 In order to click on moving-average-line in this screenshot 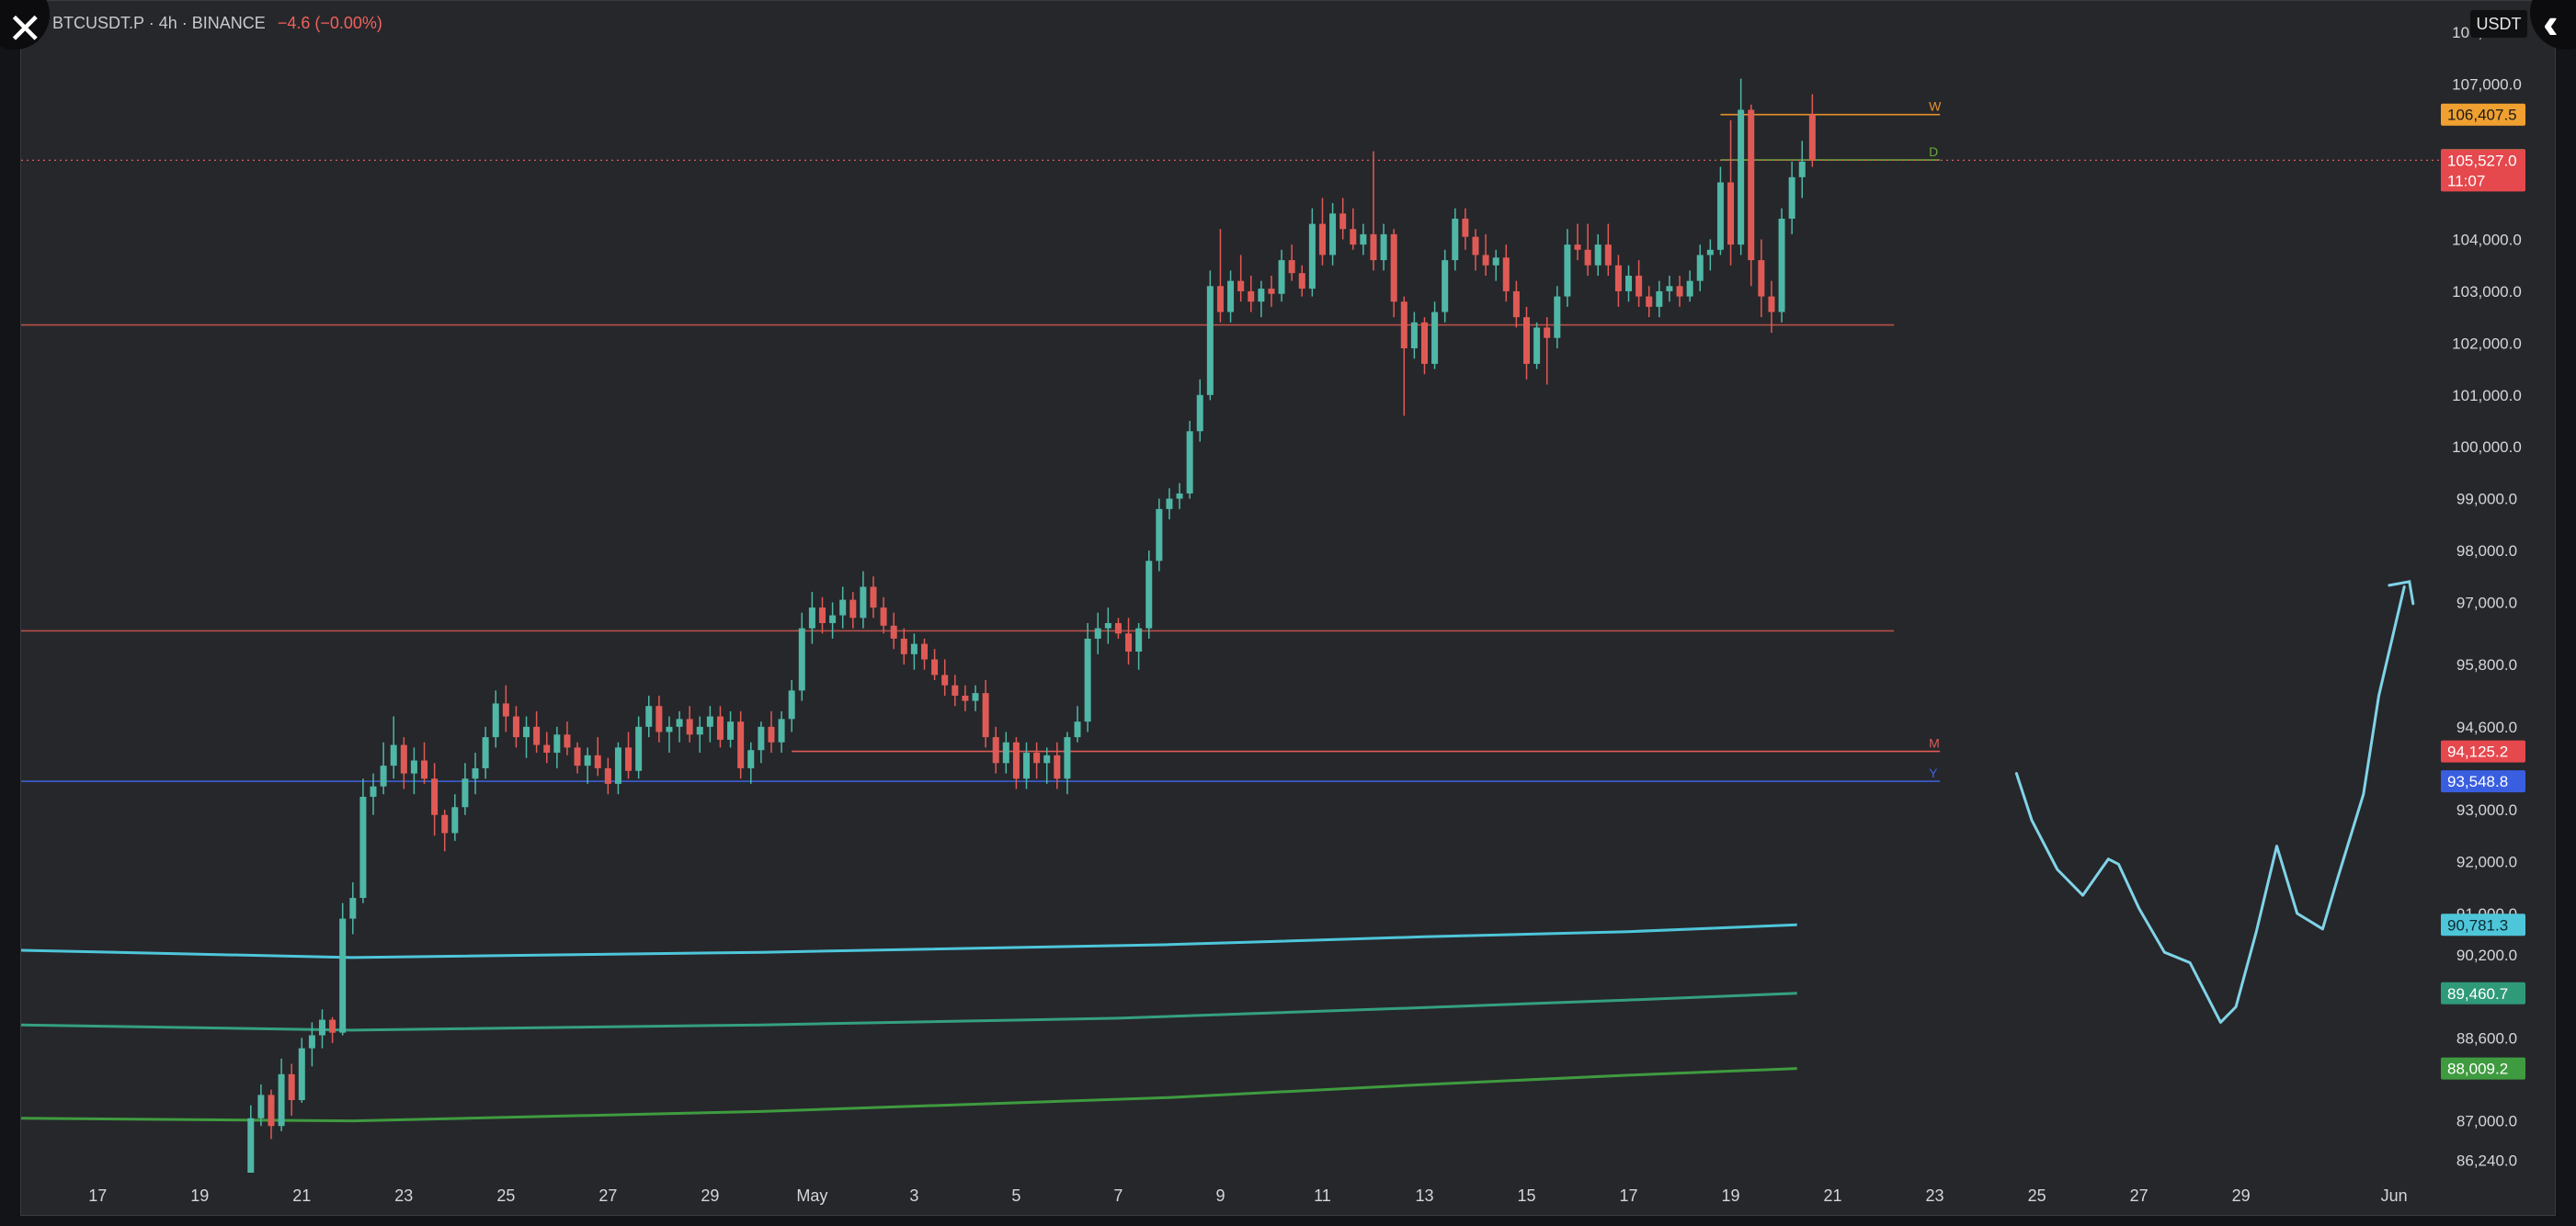, I will do `click(909, 1012)`.